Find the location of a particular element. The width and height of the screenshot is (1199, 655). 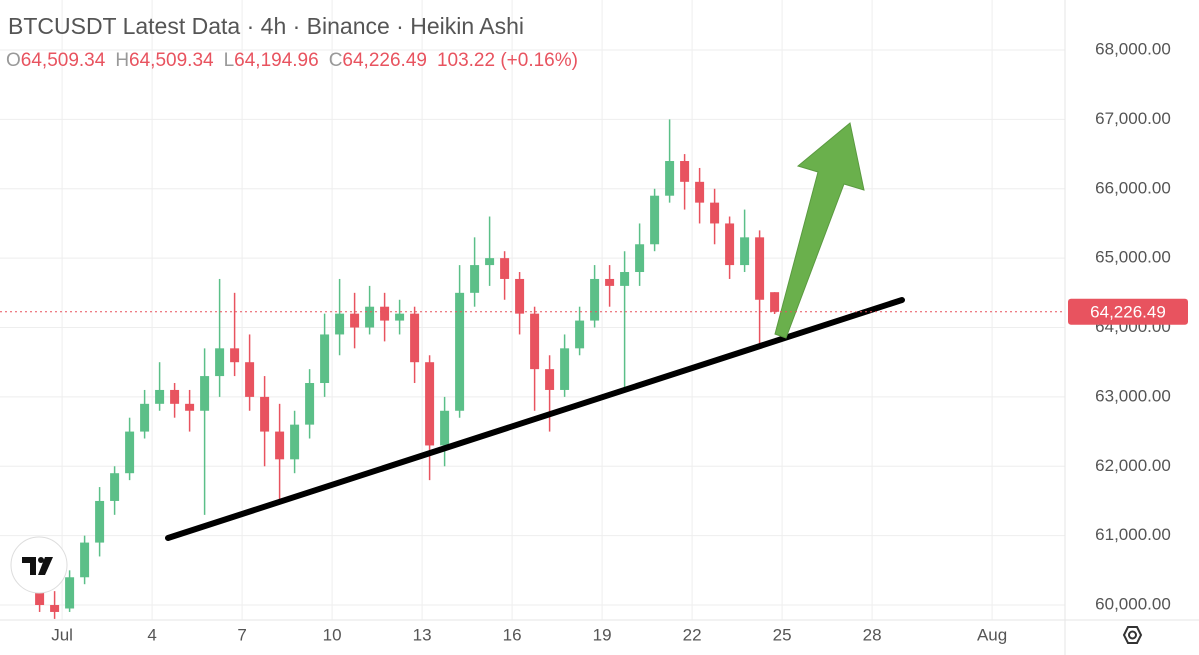

legend-key: H is located at coordinates (122, 60).